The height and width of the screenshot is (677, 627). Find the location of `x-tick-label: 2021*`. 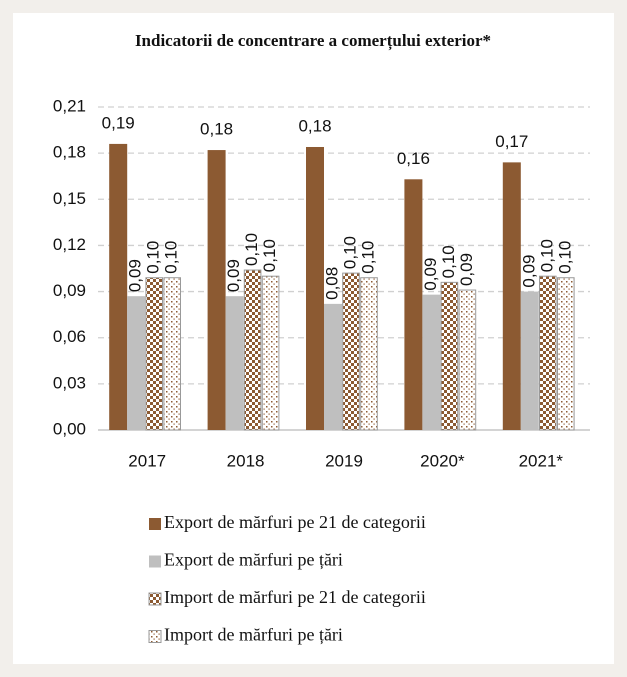

x-tick-label: 2021* is located at coordinates (541, 460).